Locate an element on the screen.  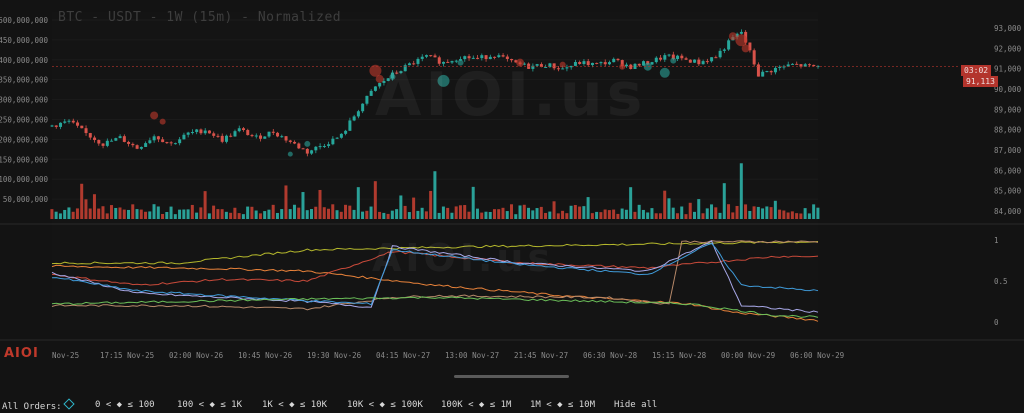
timeline-scrollbar is located at coordinates (511, 376).